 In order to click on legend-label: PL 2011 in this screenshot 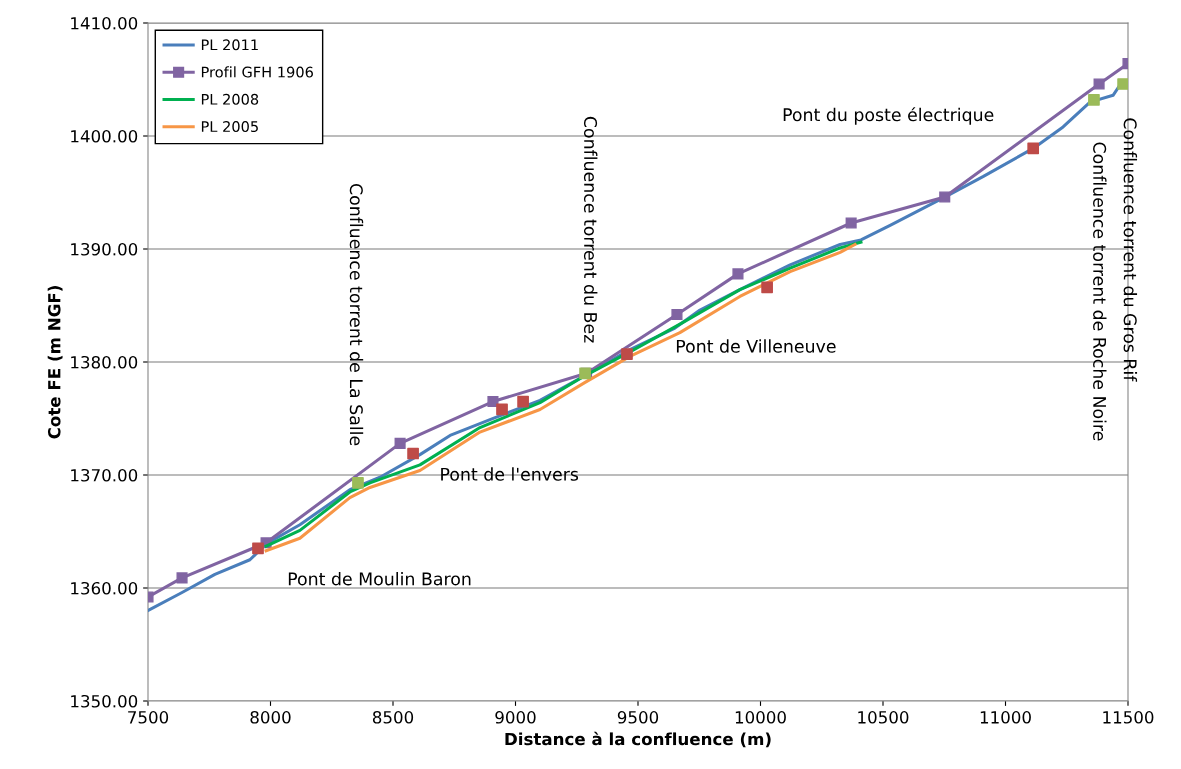, I will do `click(229, 45)`.